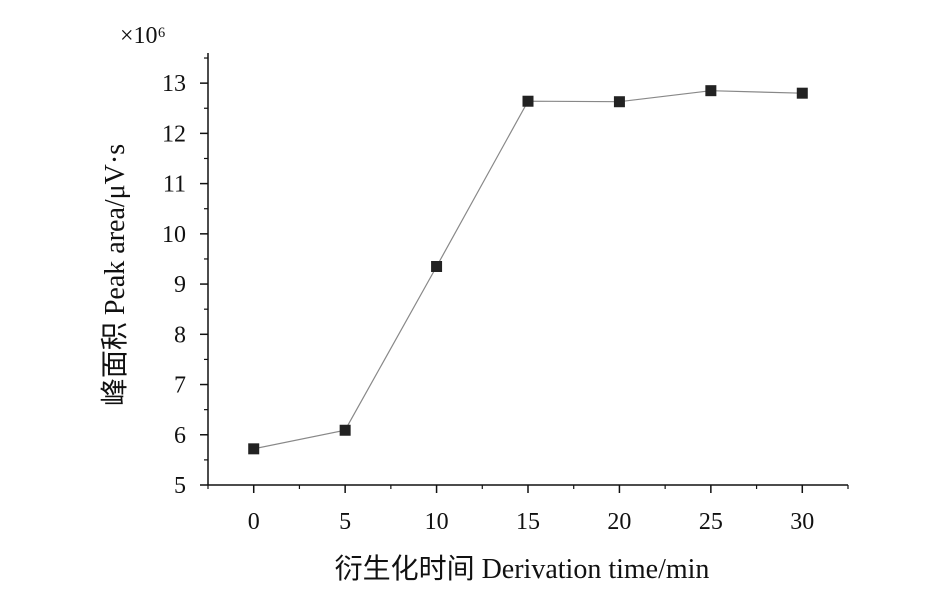  What do you see at coordinates (711, 522) in the screenshot?
I see `x-tick-label-25: 25` at bounding box center [711, 522].